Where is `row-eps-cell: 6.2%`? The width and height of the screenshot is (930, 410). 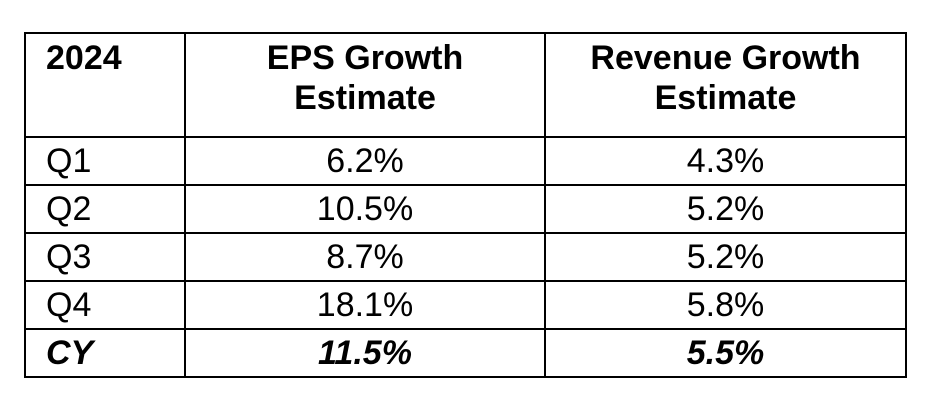 row-eps-cell: 6.2% is located at coordinates (365, 161).